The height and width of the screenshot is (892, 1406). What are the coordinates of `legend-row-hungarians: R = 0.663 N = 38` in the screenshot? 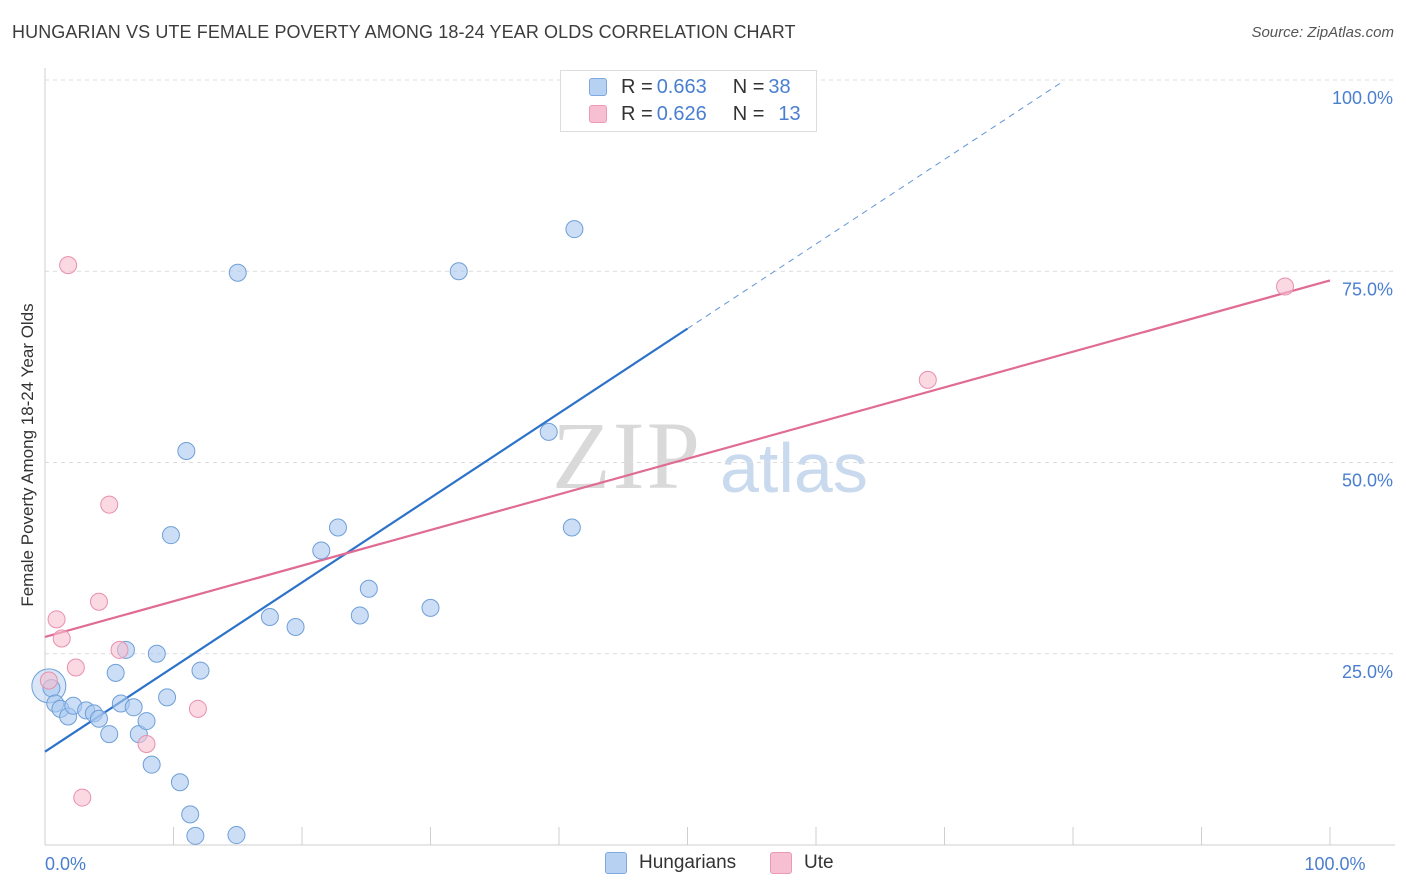 It's located at (690, 87).